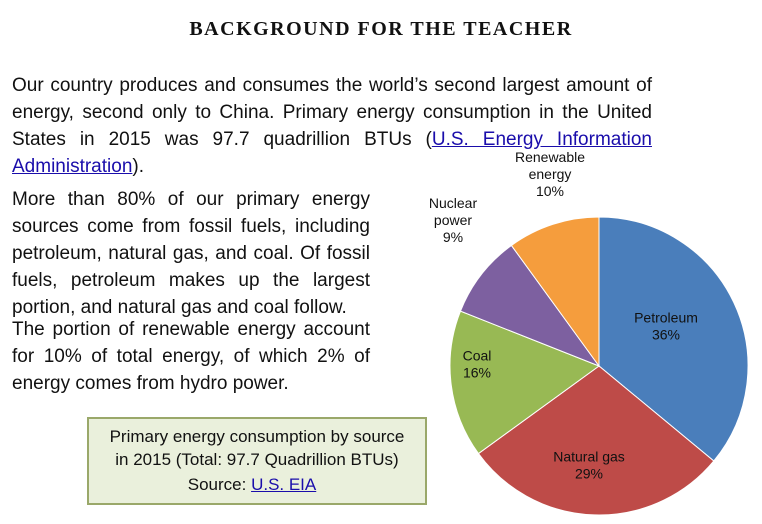 This screenshot has height=524, width=762. I want to click on pie-slice-petroleum, so click(673, 339).